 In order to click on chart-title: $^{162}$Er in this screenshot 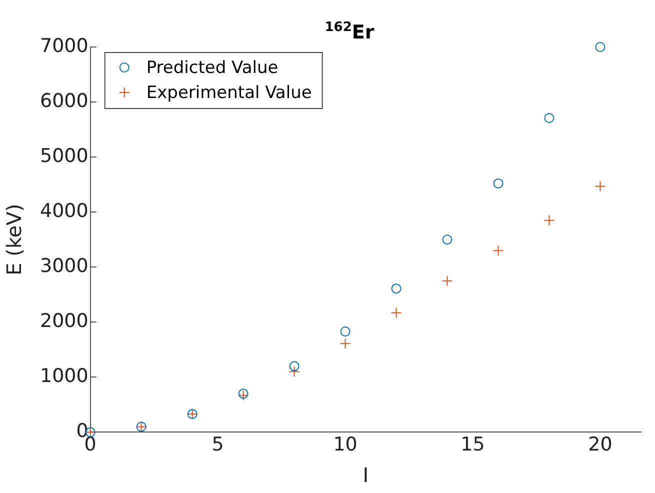, I will do `click(350, 32)`.